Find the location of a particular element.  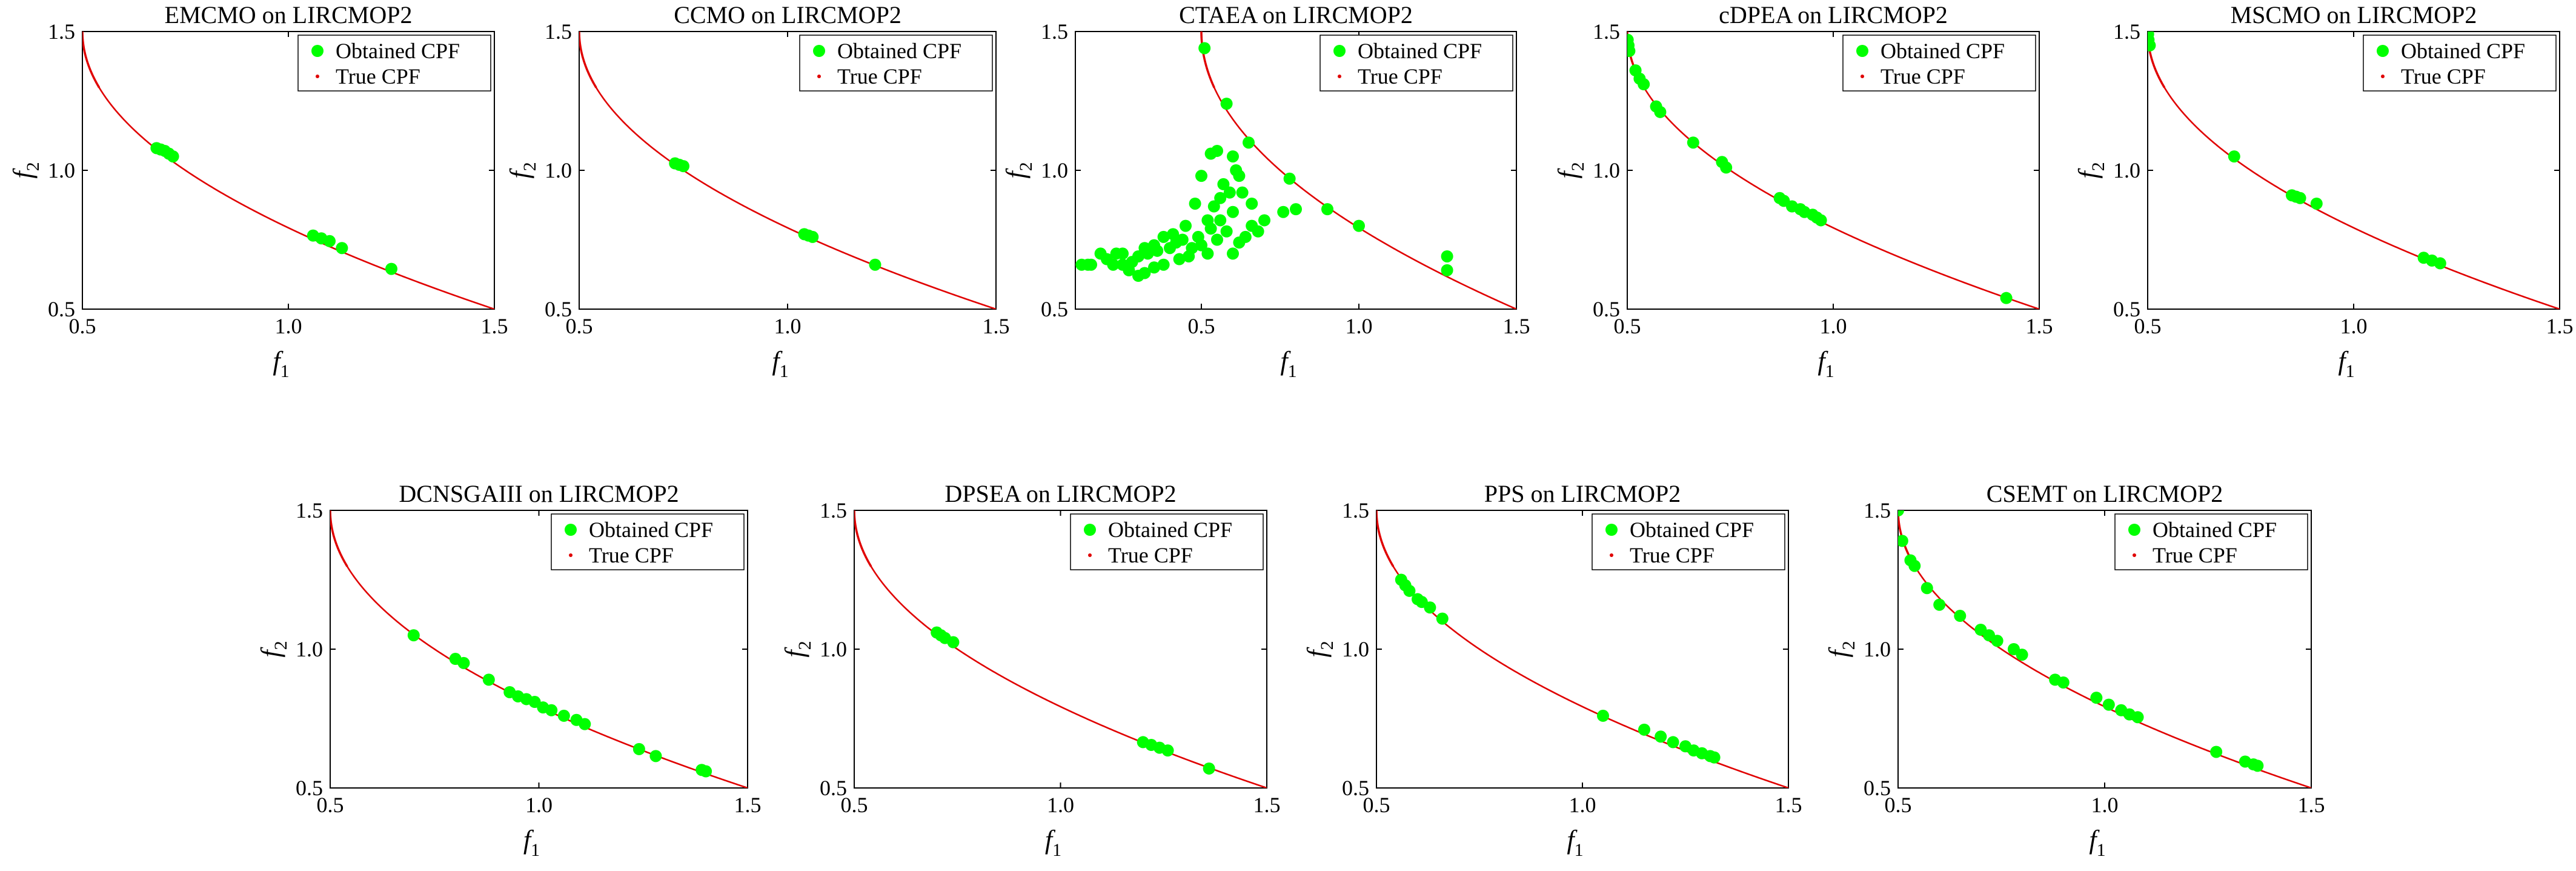

x-tick-label: 0.5 is located at coordinates (1377, 805).